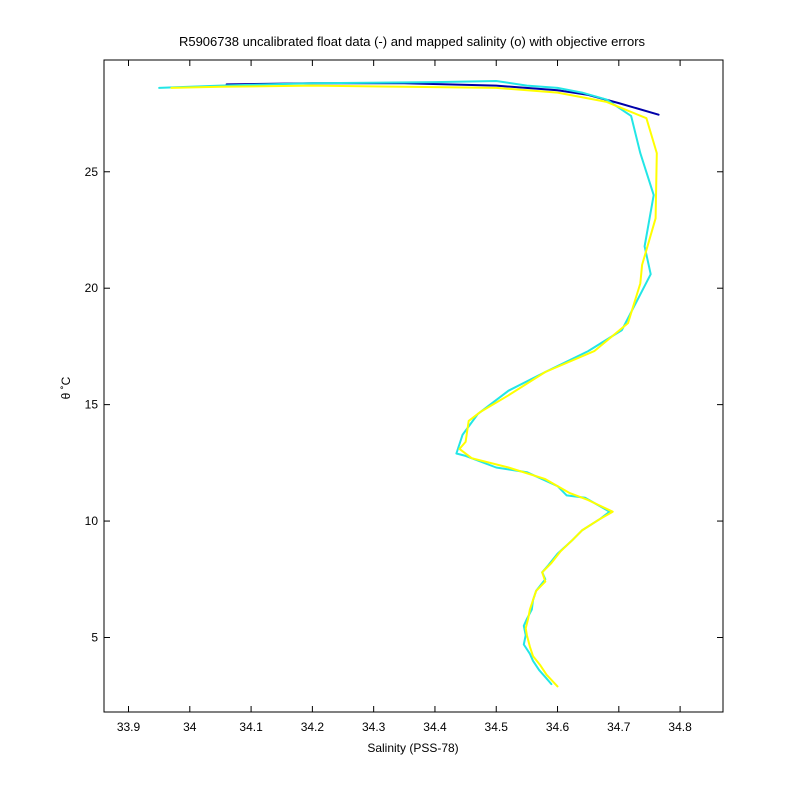  Describe the element at coordinates (92, 288) in the screenshot. I see `y-tick-label: 20` at that location.